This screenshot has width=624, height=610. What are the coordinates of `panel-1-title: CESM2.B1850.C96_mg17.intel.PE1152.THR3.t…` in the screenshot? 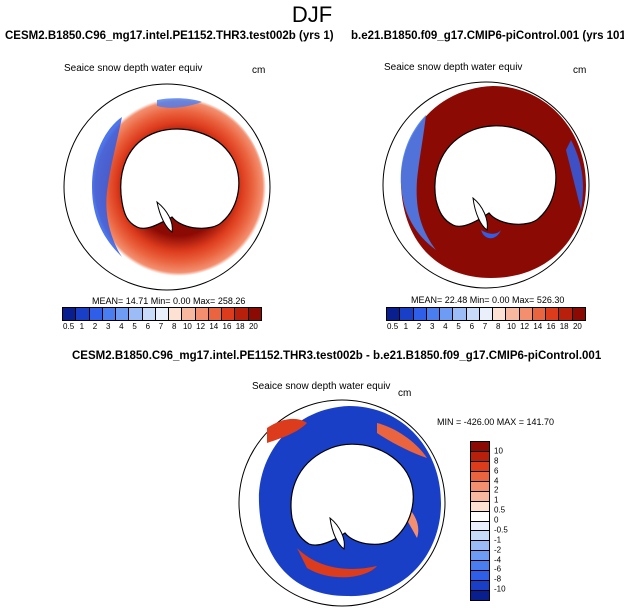 It's located at (169, 36).